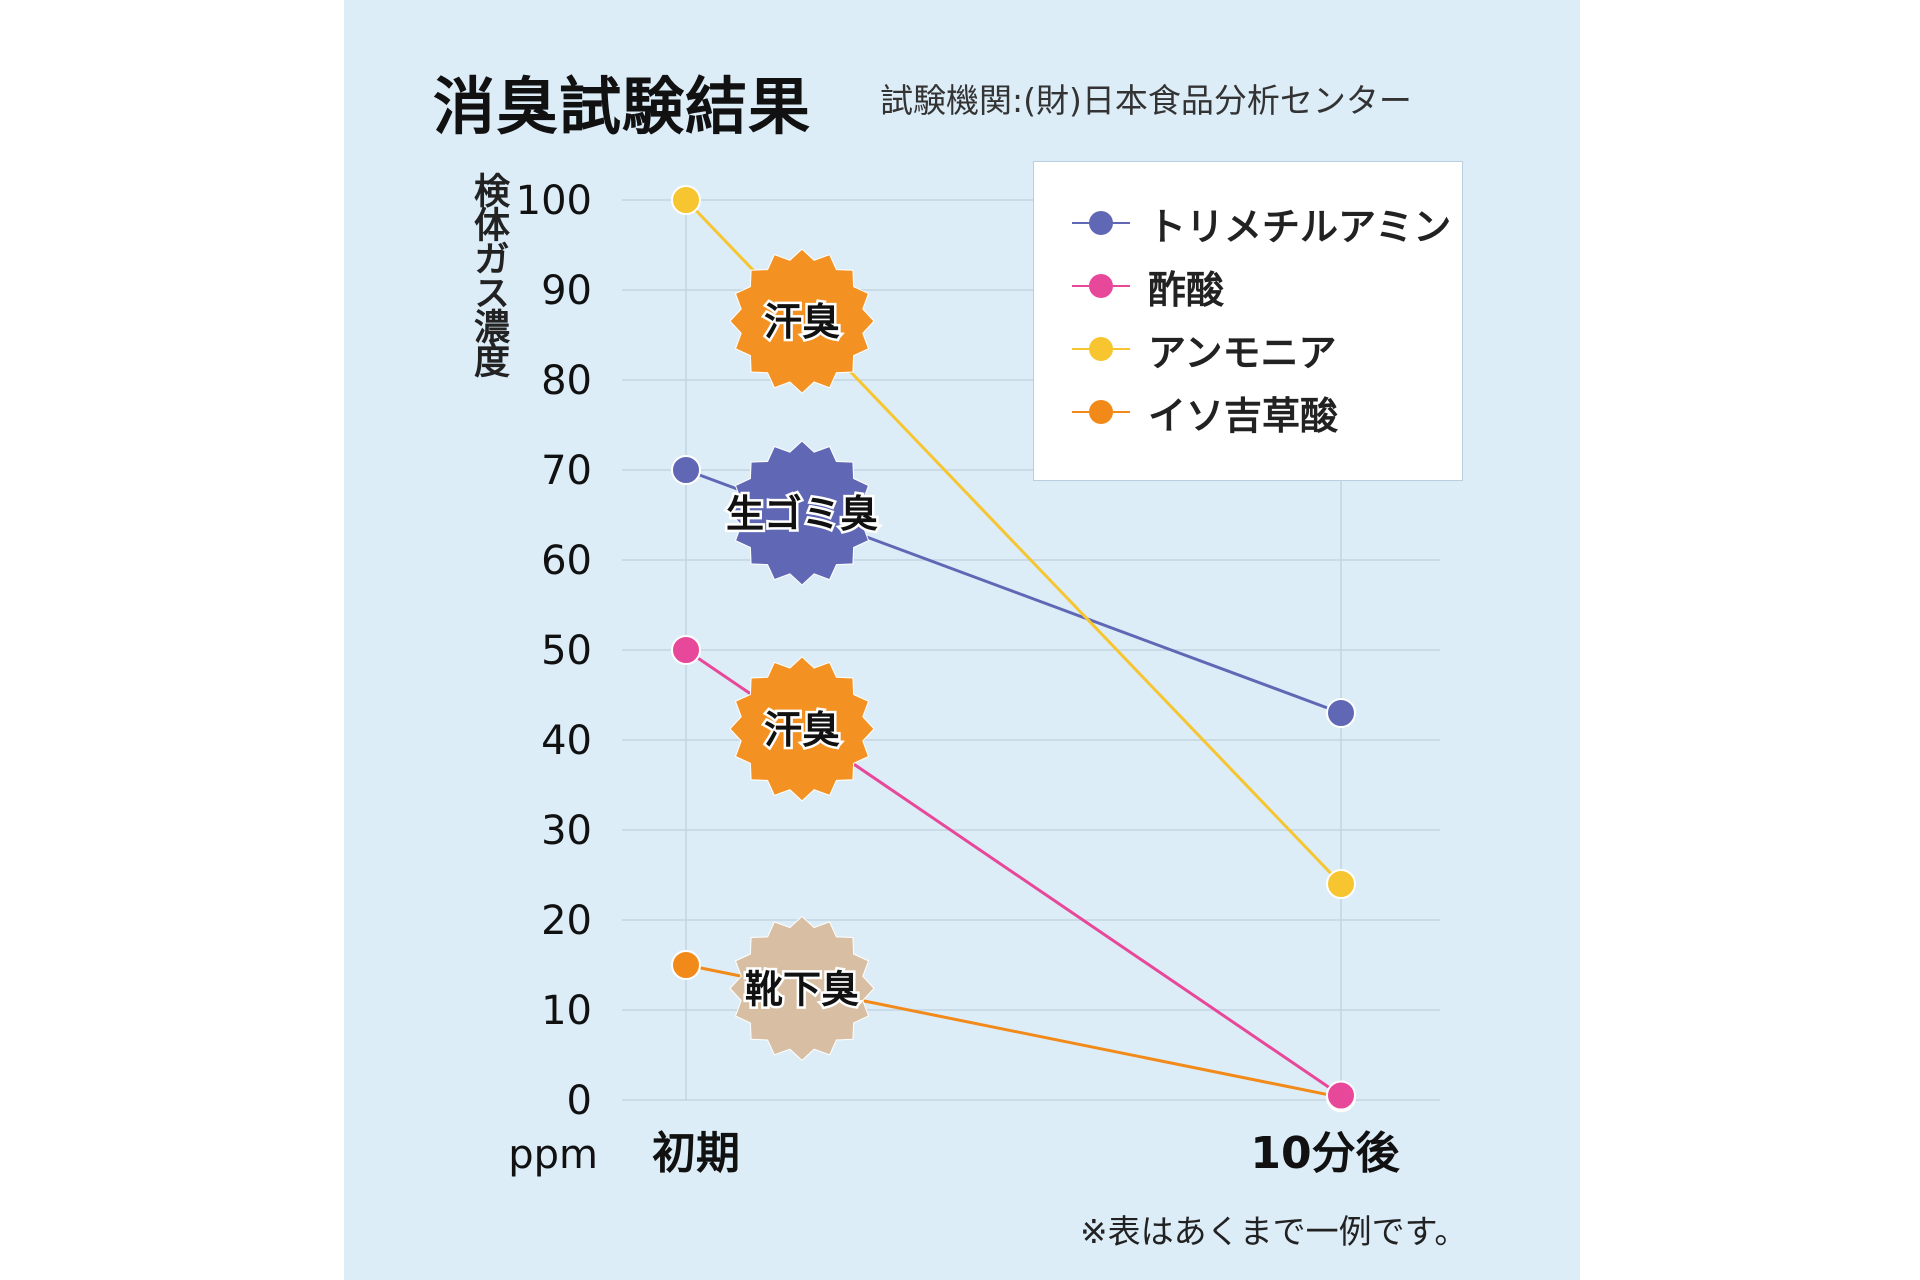 This screenshot has width=1920, height=1280. Describe the element at coordinates (1146, 100) in the screenshot. I see `test-institution-label: 試験機関:(財)日本食品分析センター` at that location.